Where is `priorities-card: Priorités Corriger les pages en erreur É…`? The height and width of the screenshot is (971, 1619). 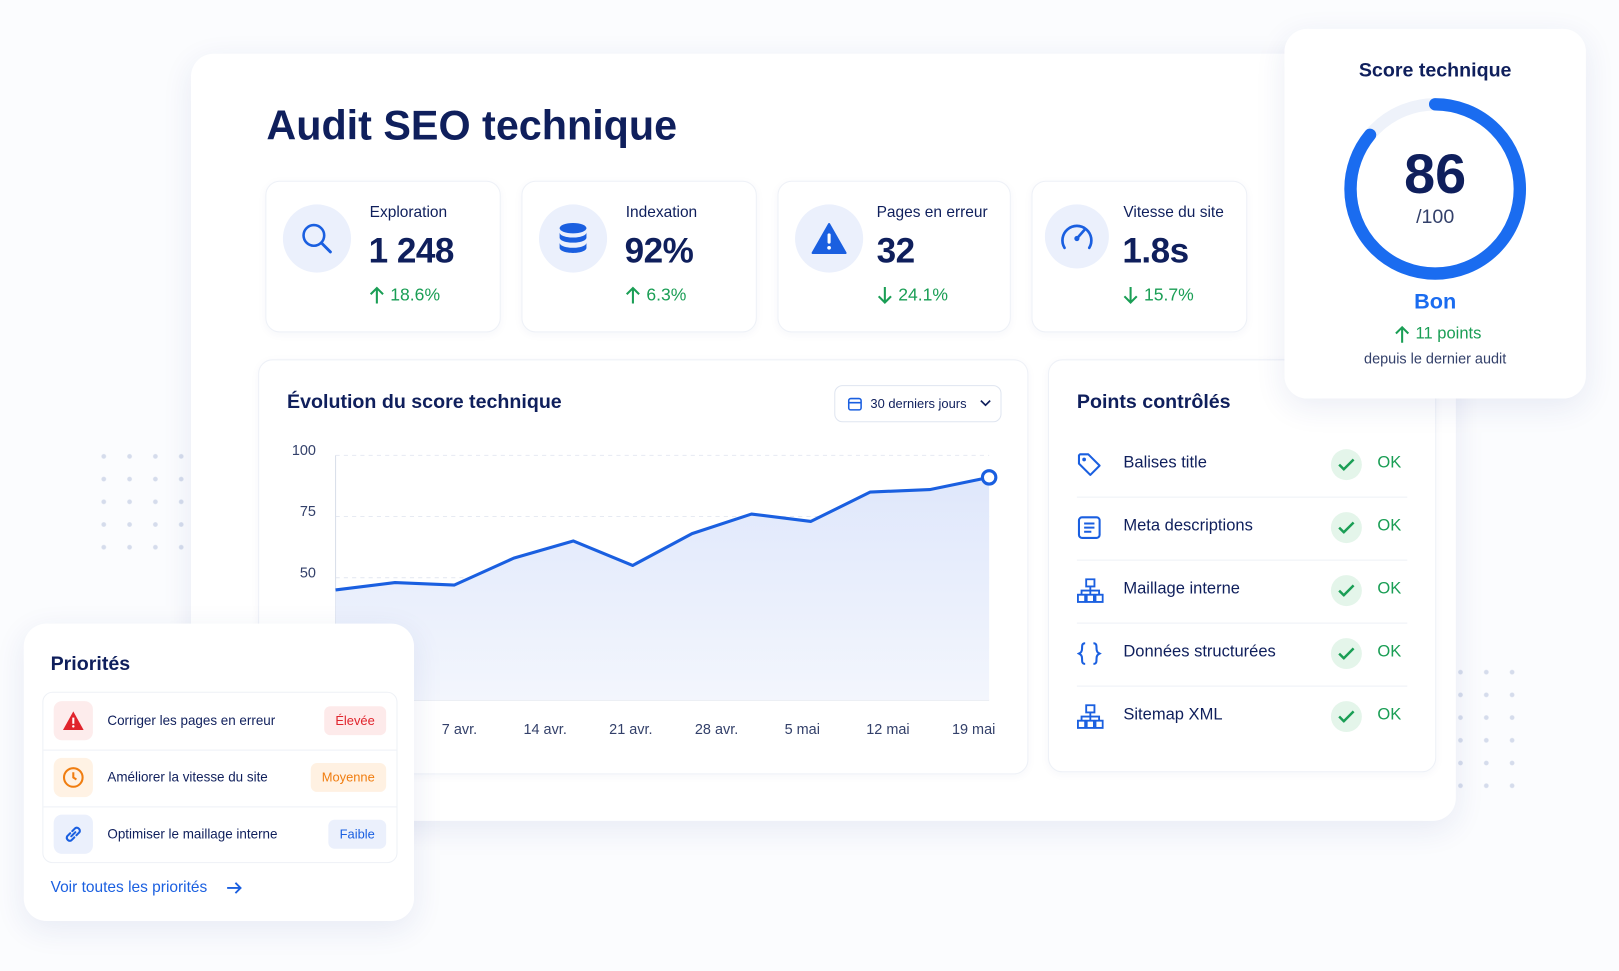
priorities-card: Priorités Corriger les pages en erreur É… is located at coordinates (219, 772).